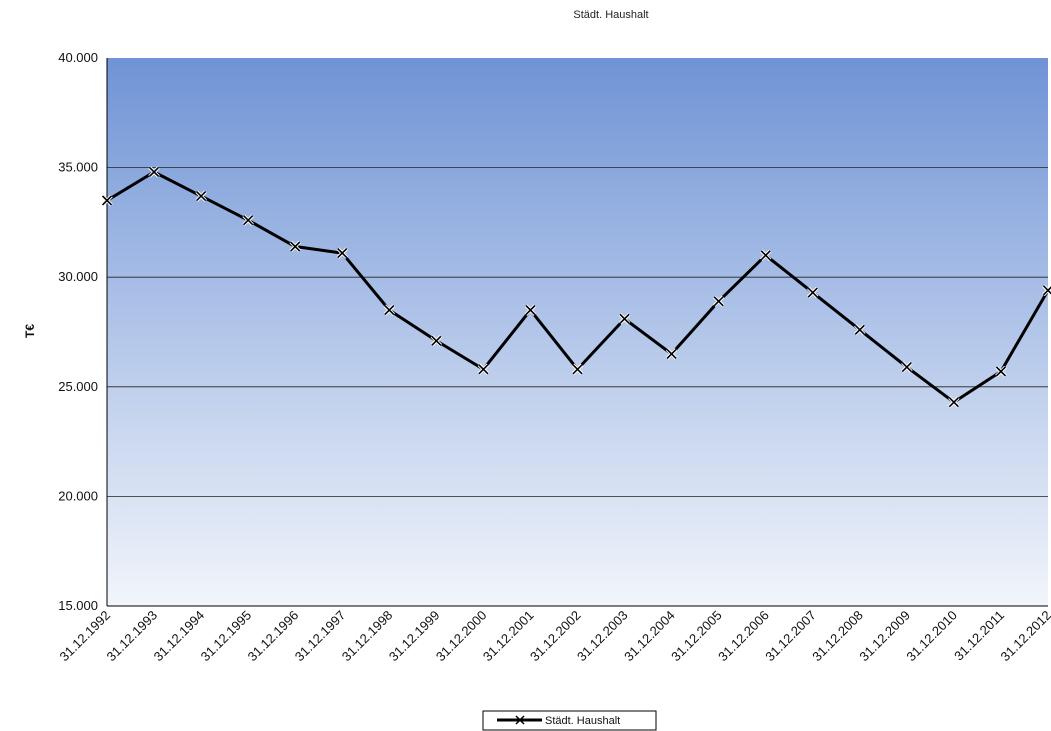  Describe the element at coordinates (520, 720) in the screenshot. I see `legend-marker-swatch` at that location.